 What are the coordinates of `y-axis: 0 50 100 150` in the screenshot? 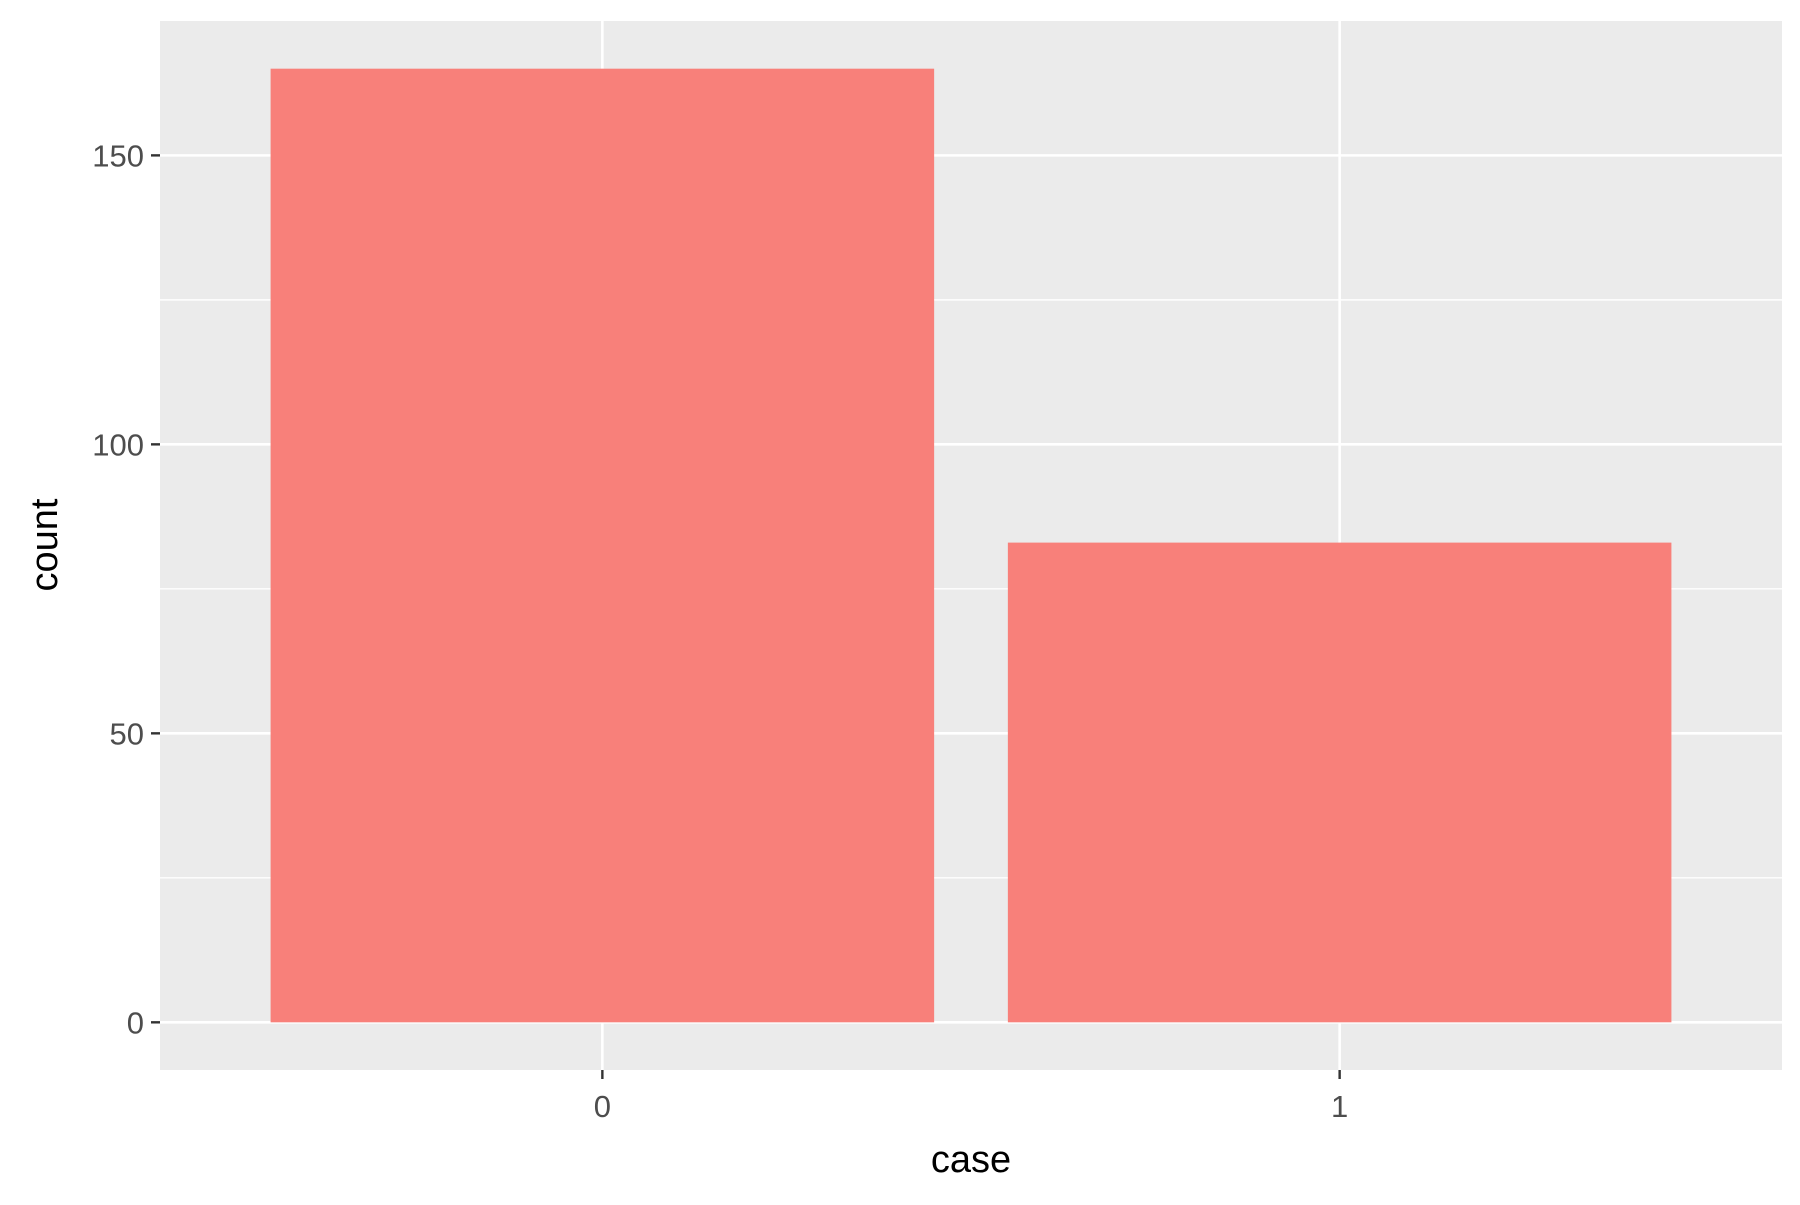 It's located at (126, 589).